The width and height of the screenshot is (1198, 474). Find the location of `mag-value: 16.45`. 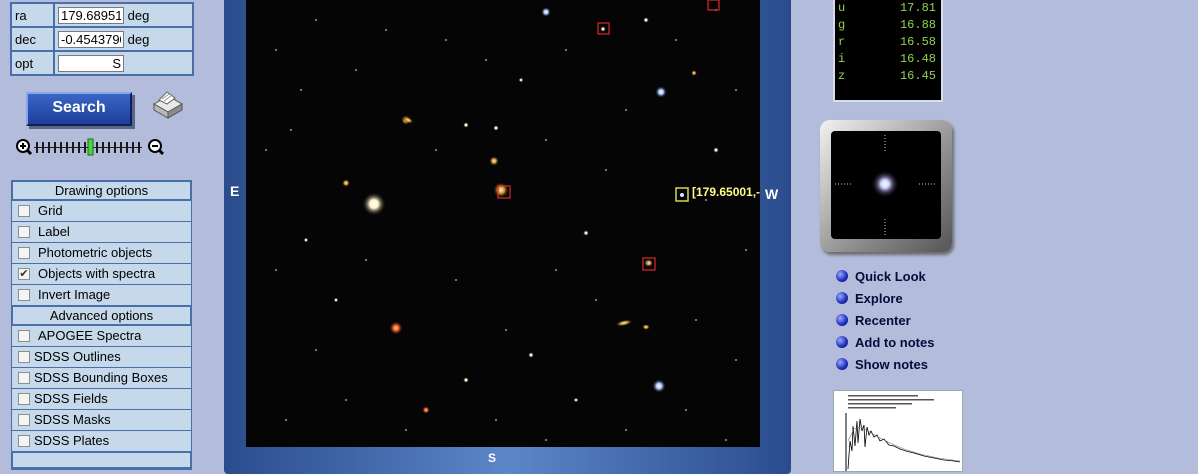

mag-value: 16.45 is located at coordinates (917, 76).